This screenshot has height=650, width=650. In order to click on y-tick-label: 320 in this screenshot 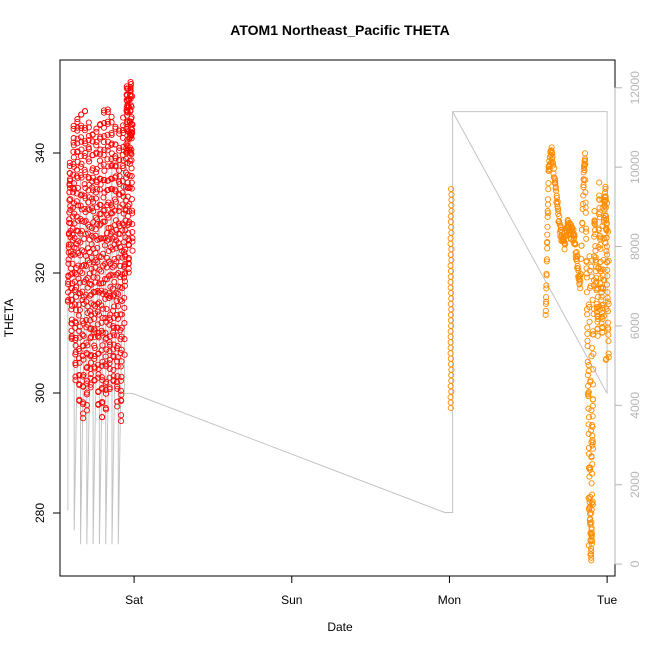, I will do `click(40, 273)`.